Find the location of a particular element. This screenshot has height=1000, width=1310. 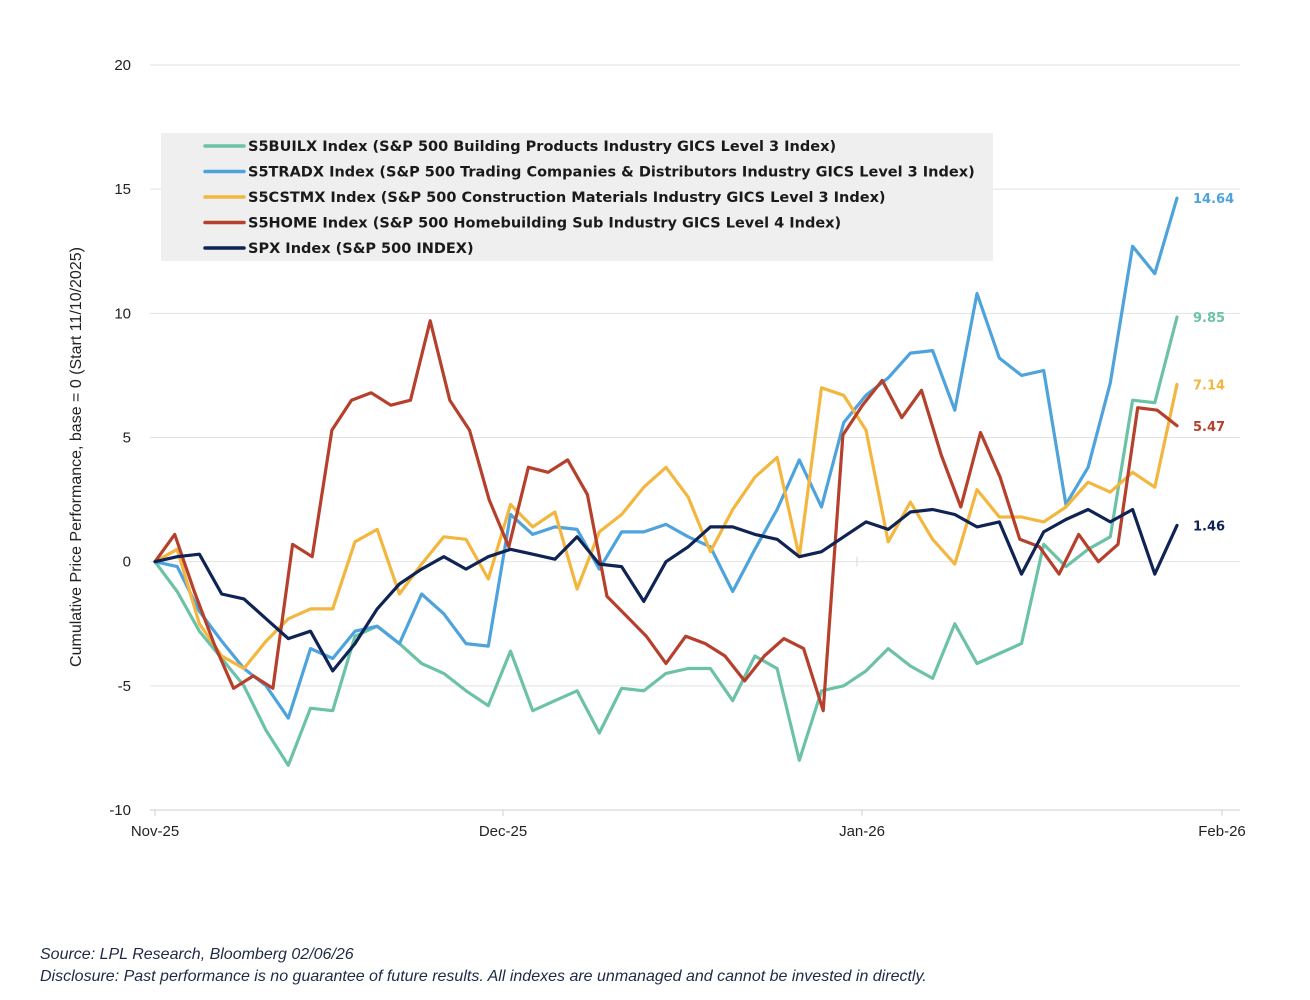

y-tick-label: 15 is located at coordinates (122, 189).